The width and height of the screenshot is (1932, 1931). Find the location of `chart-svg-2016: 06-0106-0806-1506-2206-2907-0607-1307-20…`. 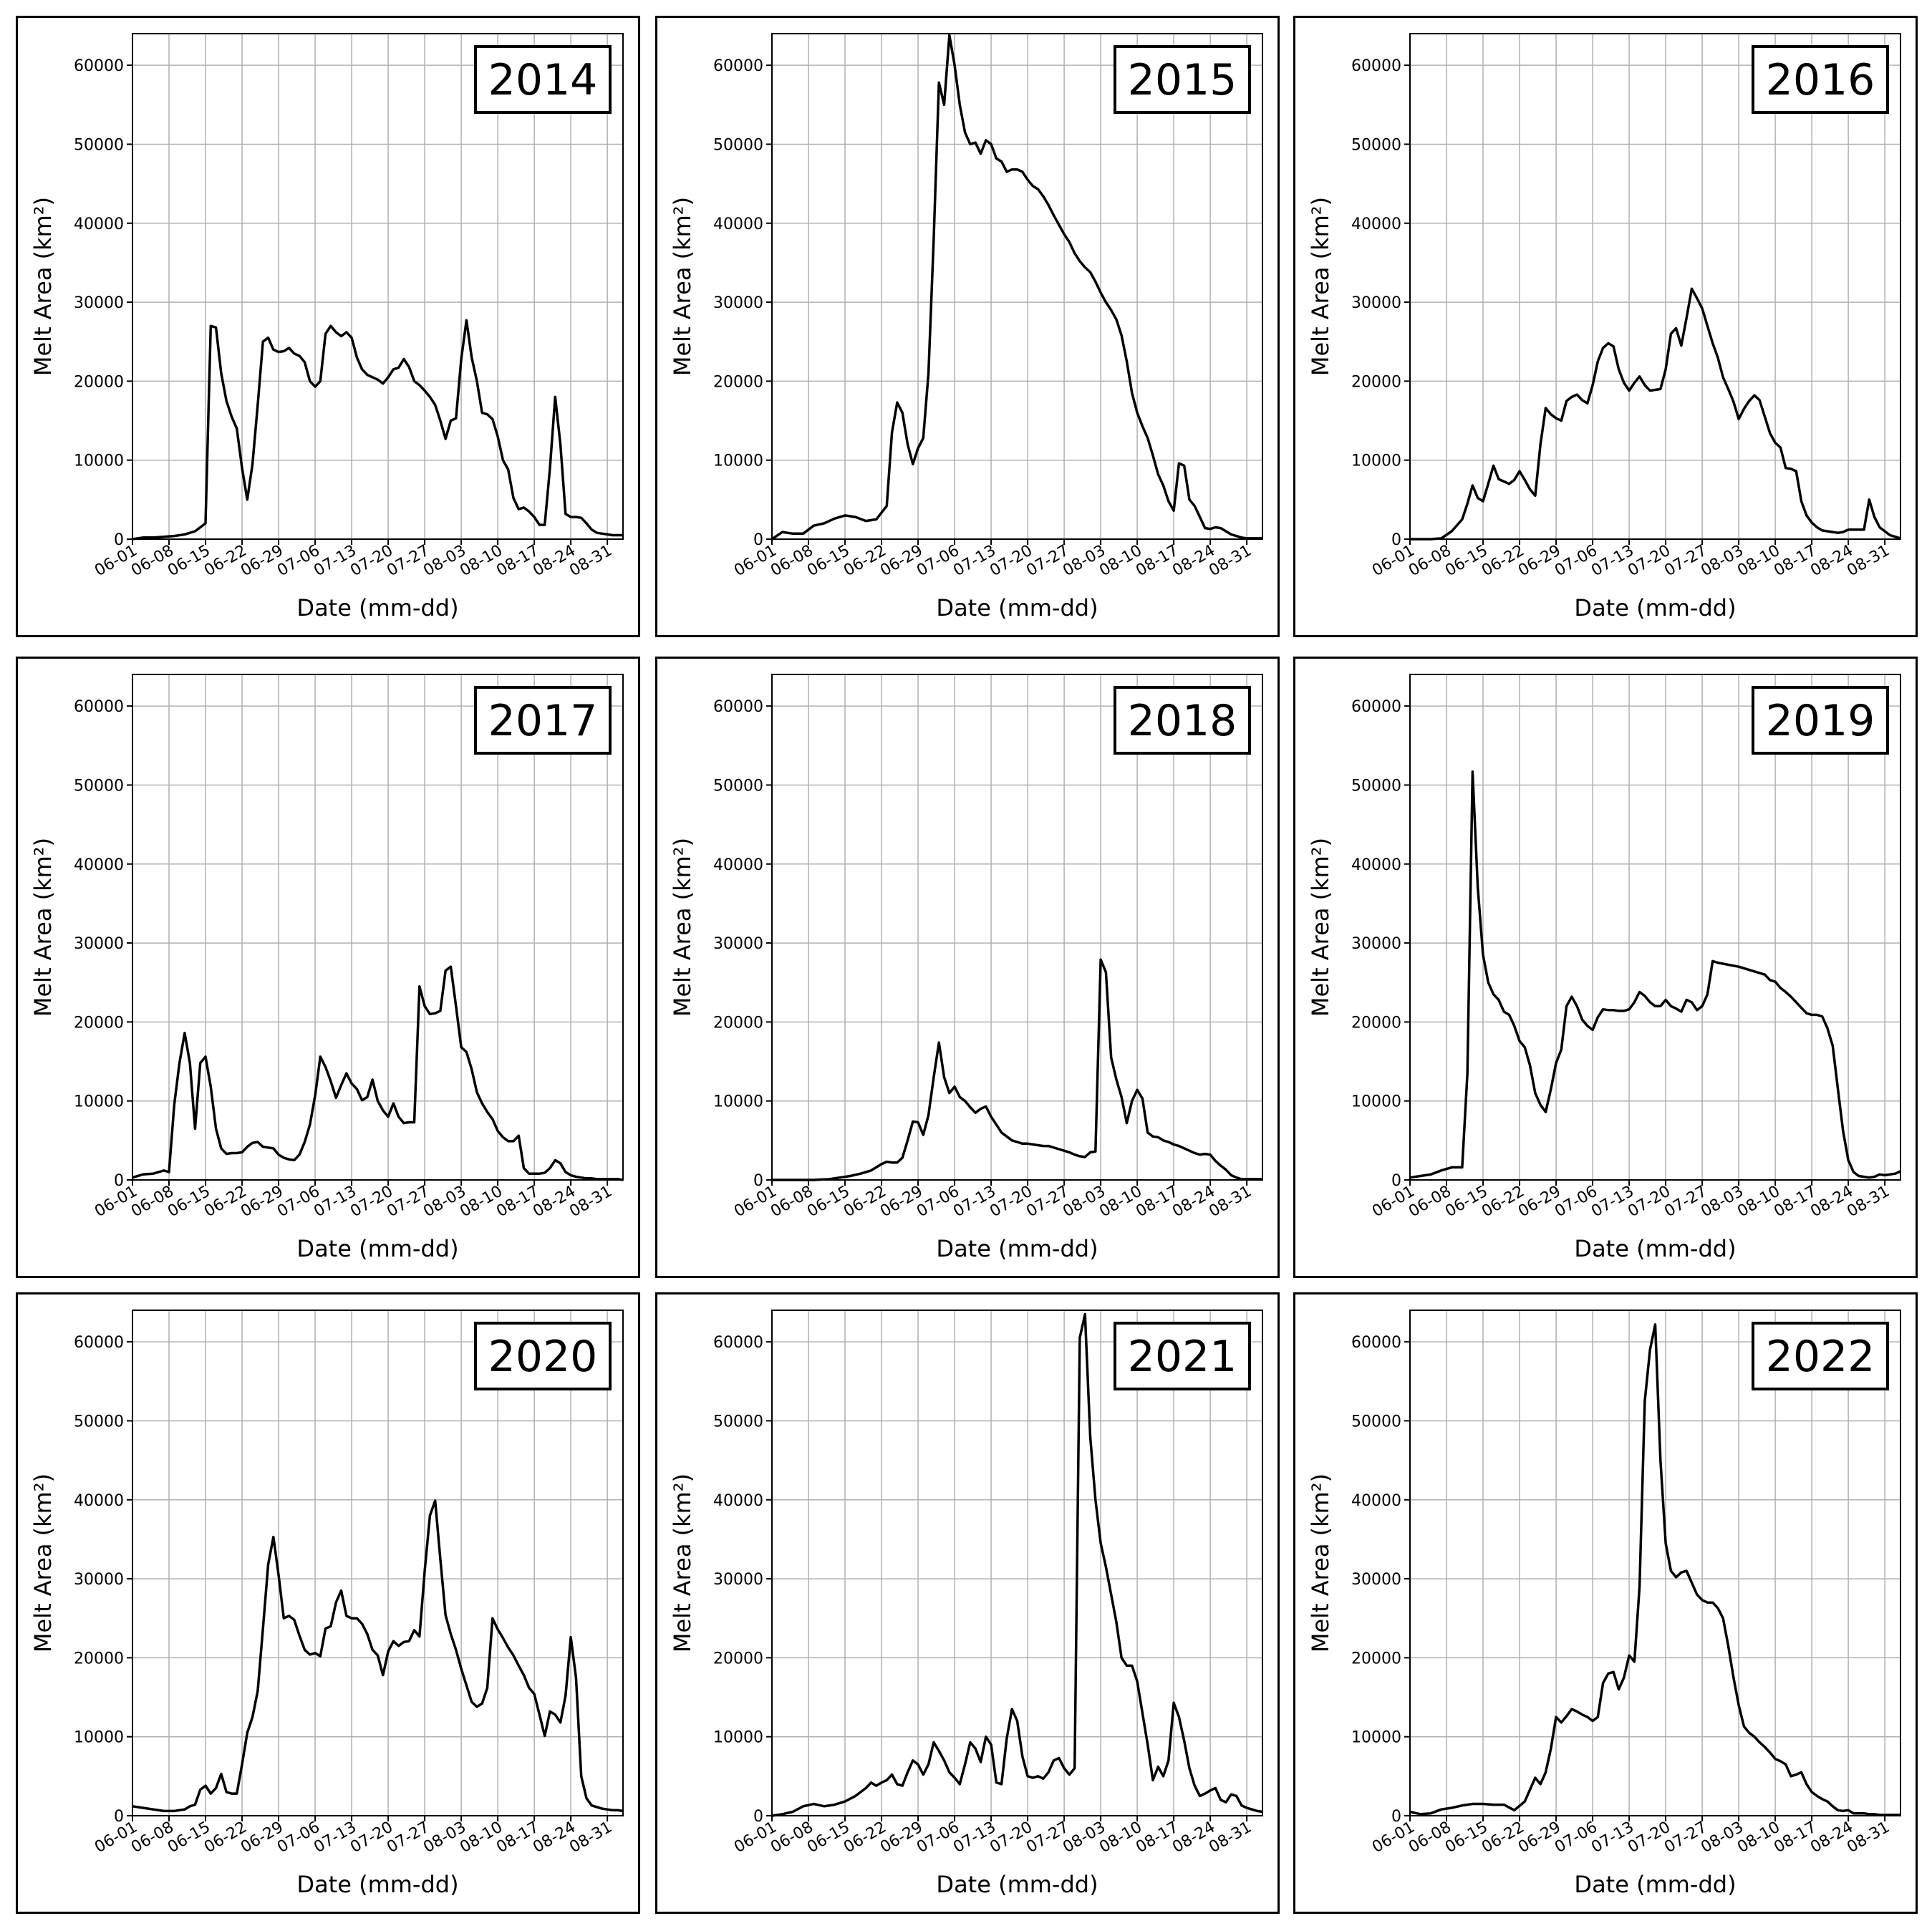

chart-svg-2016: 06-0106-0806-1506-2206-2907-0607-1307-20… is located at coordinates (1604, 327).